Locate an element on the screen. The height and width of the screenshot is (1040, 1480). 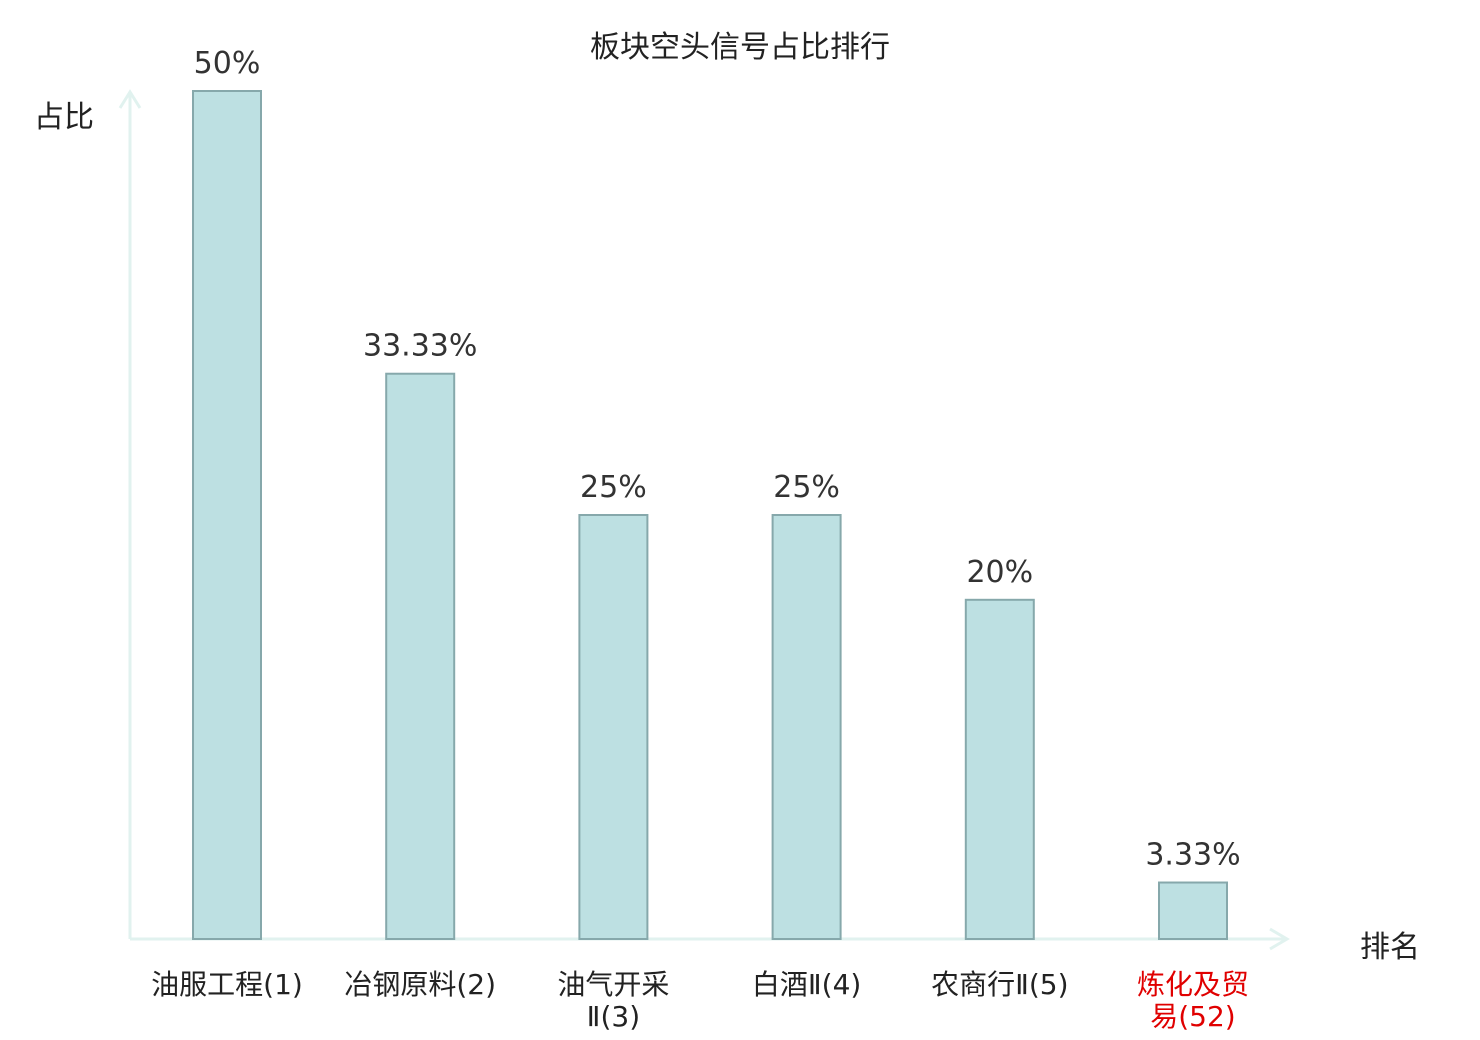
chart-title: 板块空头信号占比排行 is located at coordinates (740, 47).